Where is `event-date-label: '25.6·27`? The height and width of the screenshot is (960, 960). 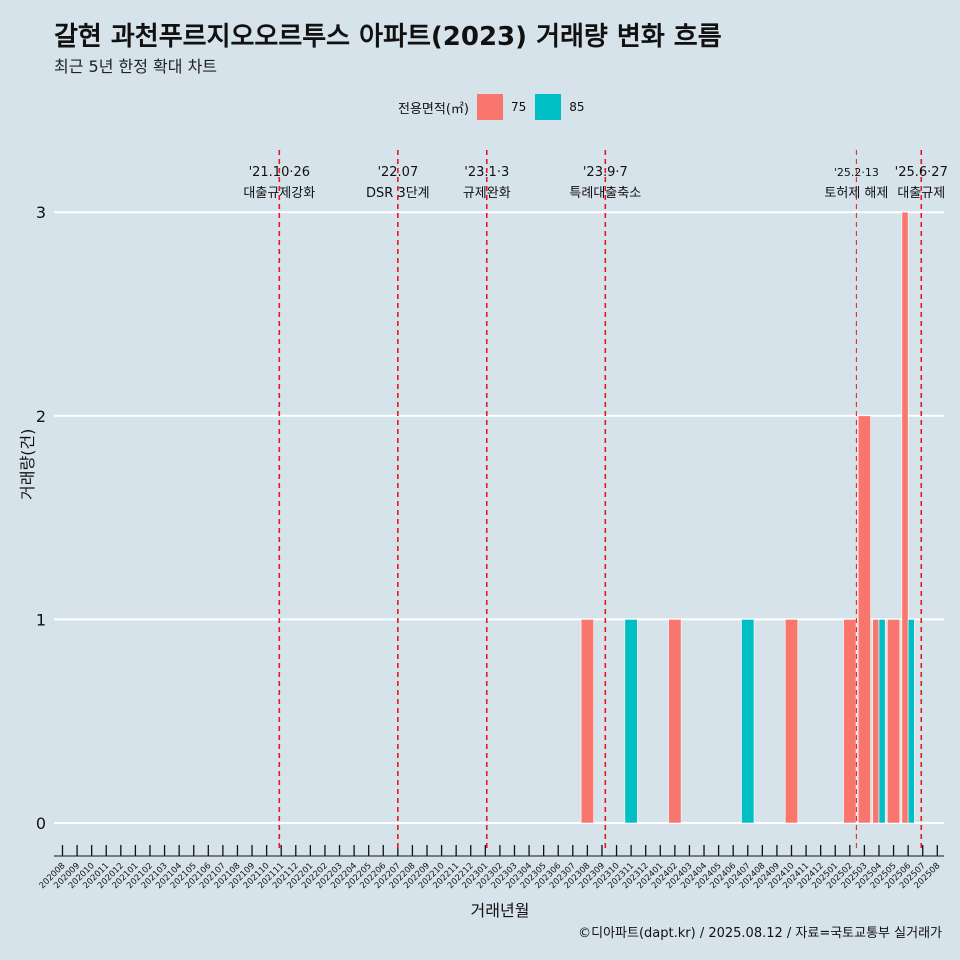
event-date-label: '25.6·27 is located at coordinates (921, 172).